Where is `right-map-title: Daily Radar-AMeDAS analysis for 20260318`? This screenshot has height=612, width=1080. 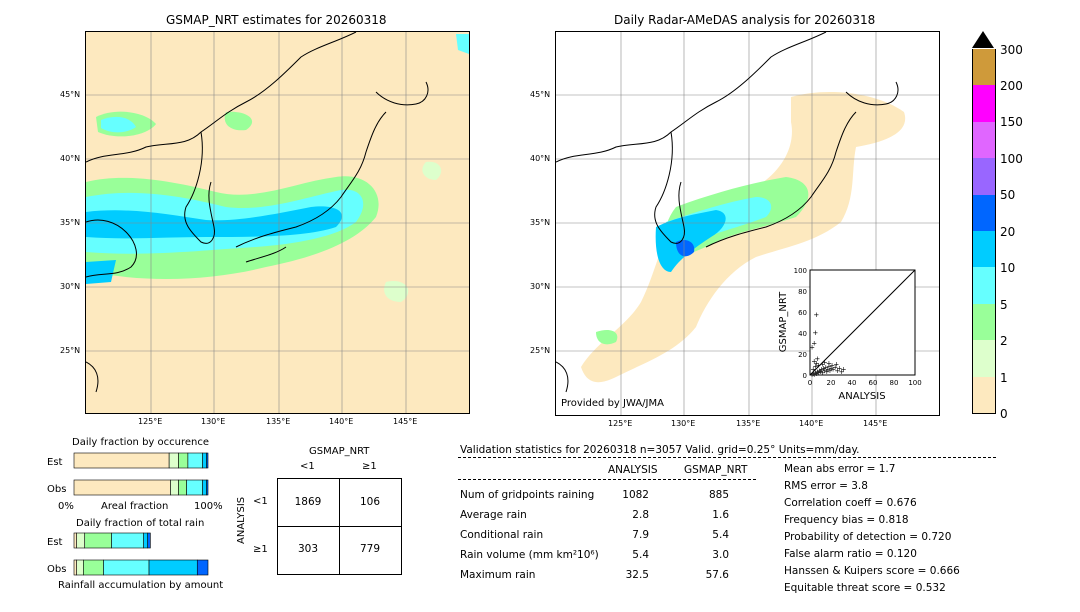 right-map-title: Daily Radar-AMeDAS analysis for 20260318 is located at coordinates (745, 20).